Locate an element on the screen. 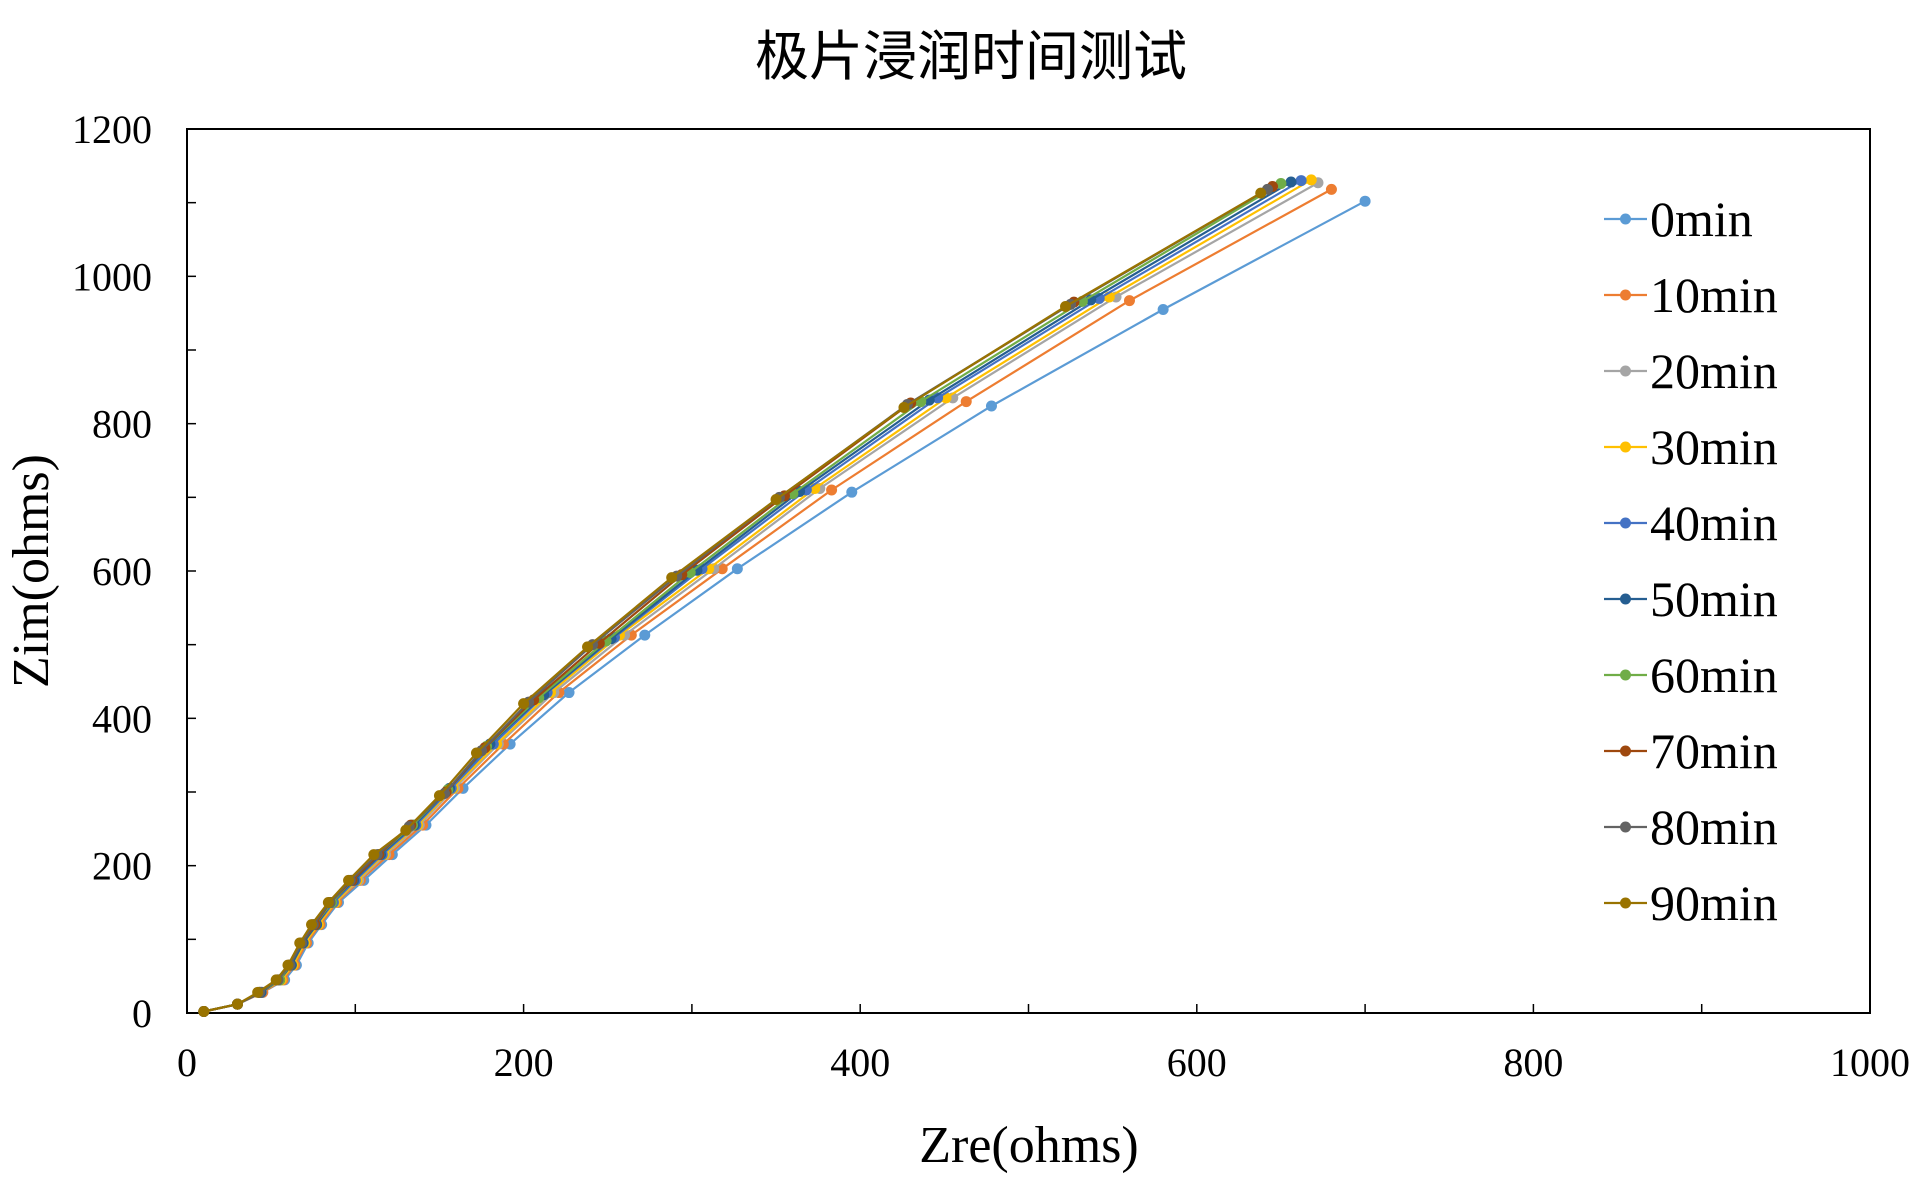 This screenshot has height=1192, width=1921. y-tick-label: 200 is located at coordinates (122, 866).